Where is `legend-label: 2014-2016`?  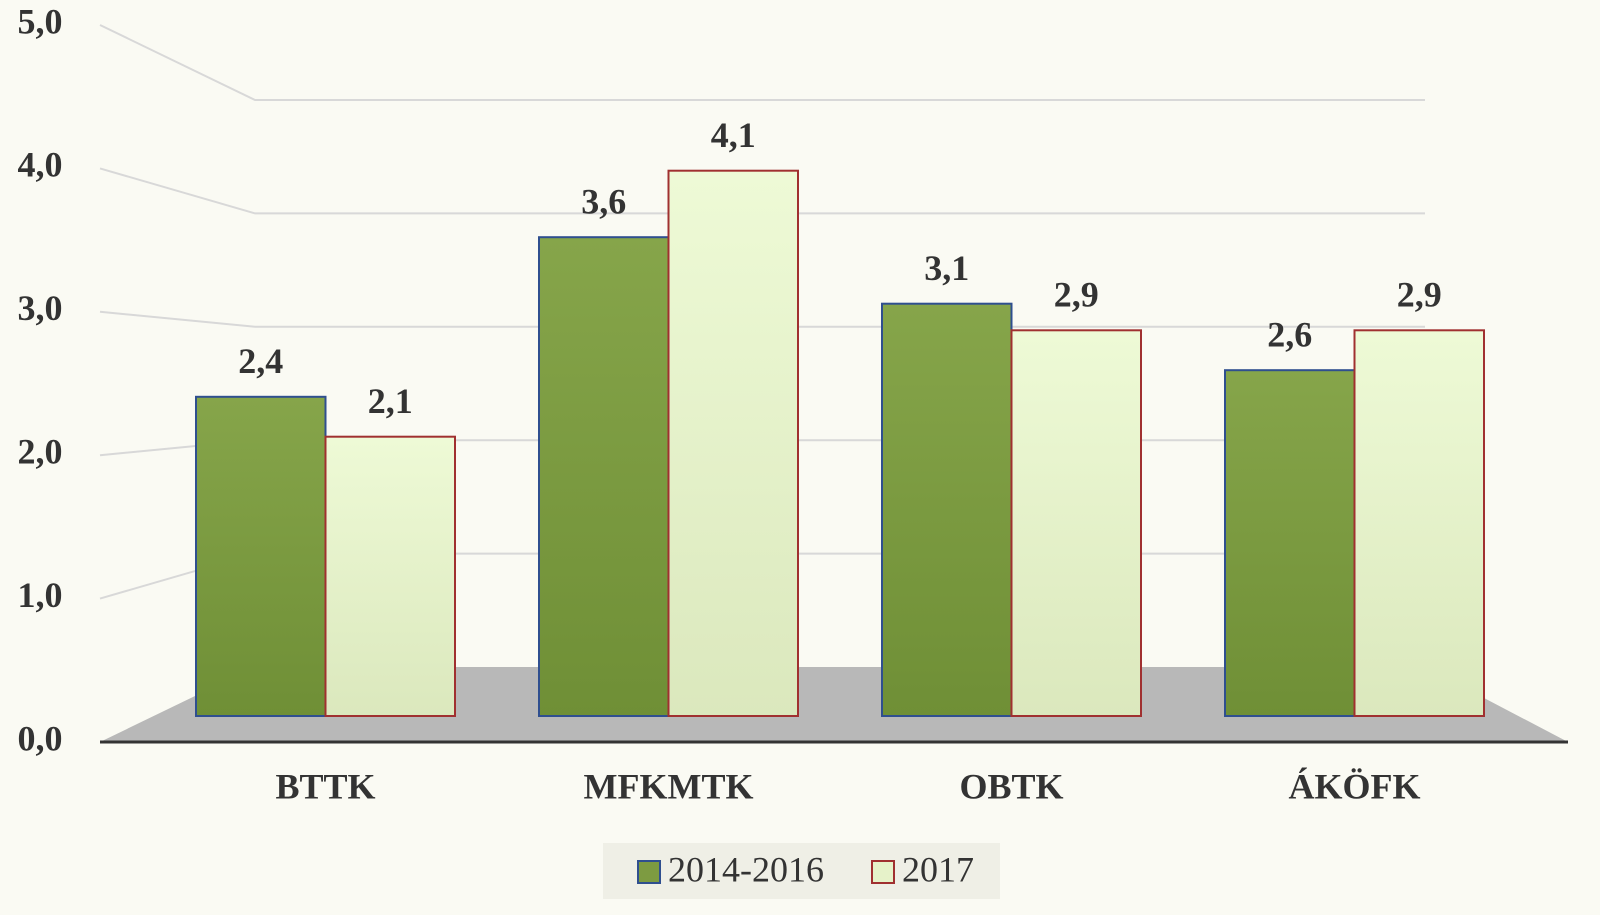 legend-label: 2014-2016 is located at coordinates (746, 869).